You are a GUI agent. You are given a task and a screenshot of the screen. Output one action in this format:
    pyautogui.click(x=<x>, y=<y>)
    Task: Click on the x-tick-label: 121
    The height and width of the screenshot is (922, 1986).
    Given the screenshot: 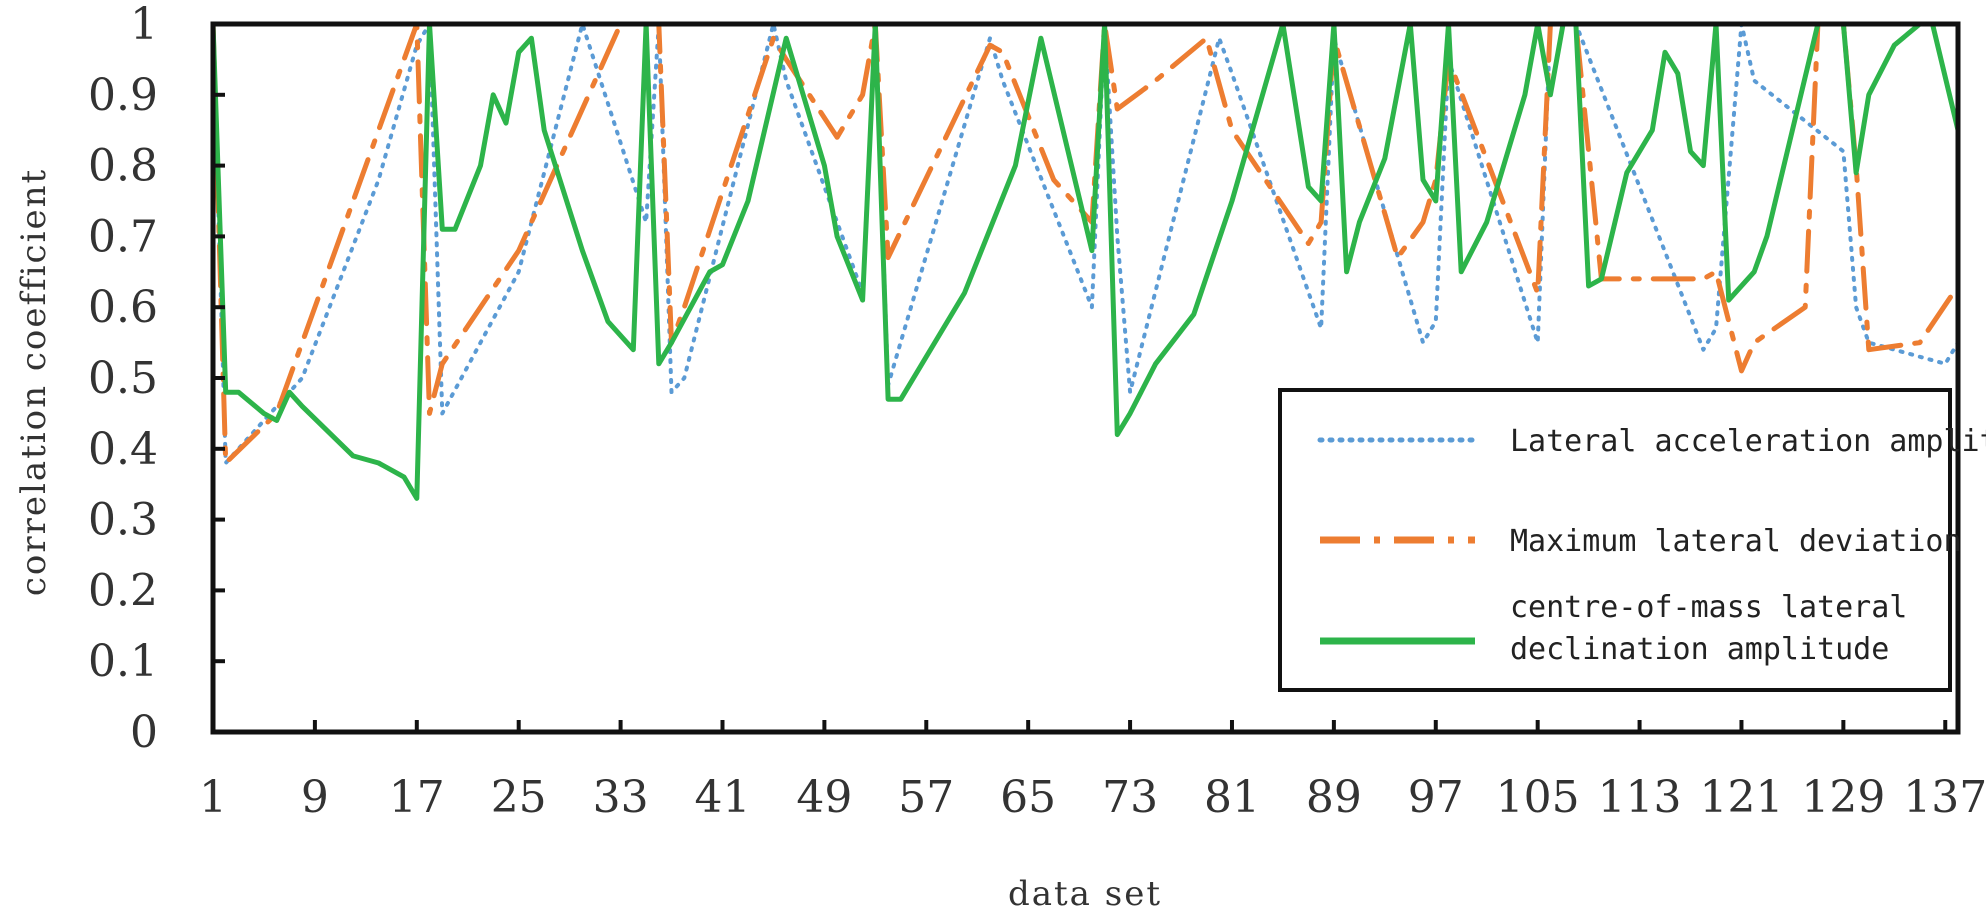 What is the action you would take?
    pyautogui.click(x=1741, y=797)
    